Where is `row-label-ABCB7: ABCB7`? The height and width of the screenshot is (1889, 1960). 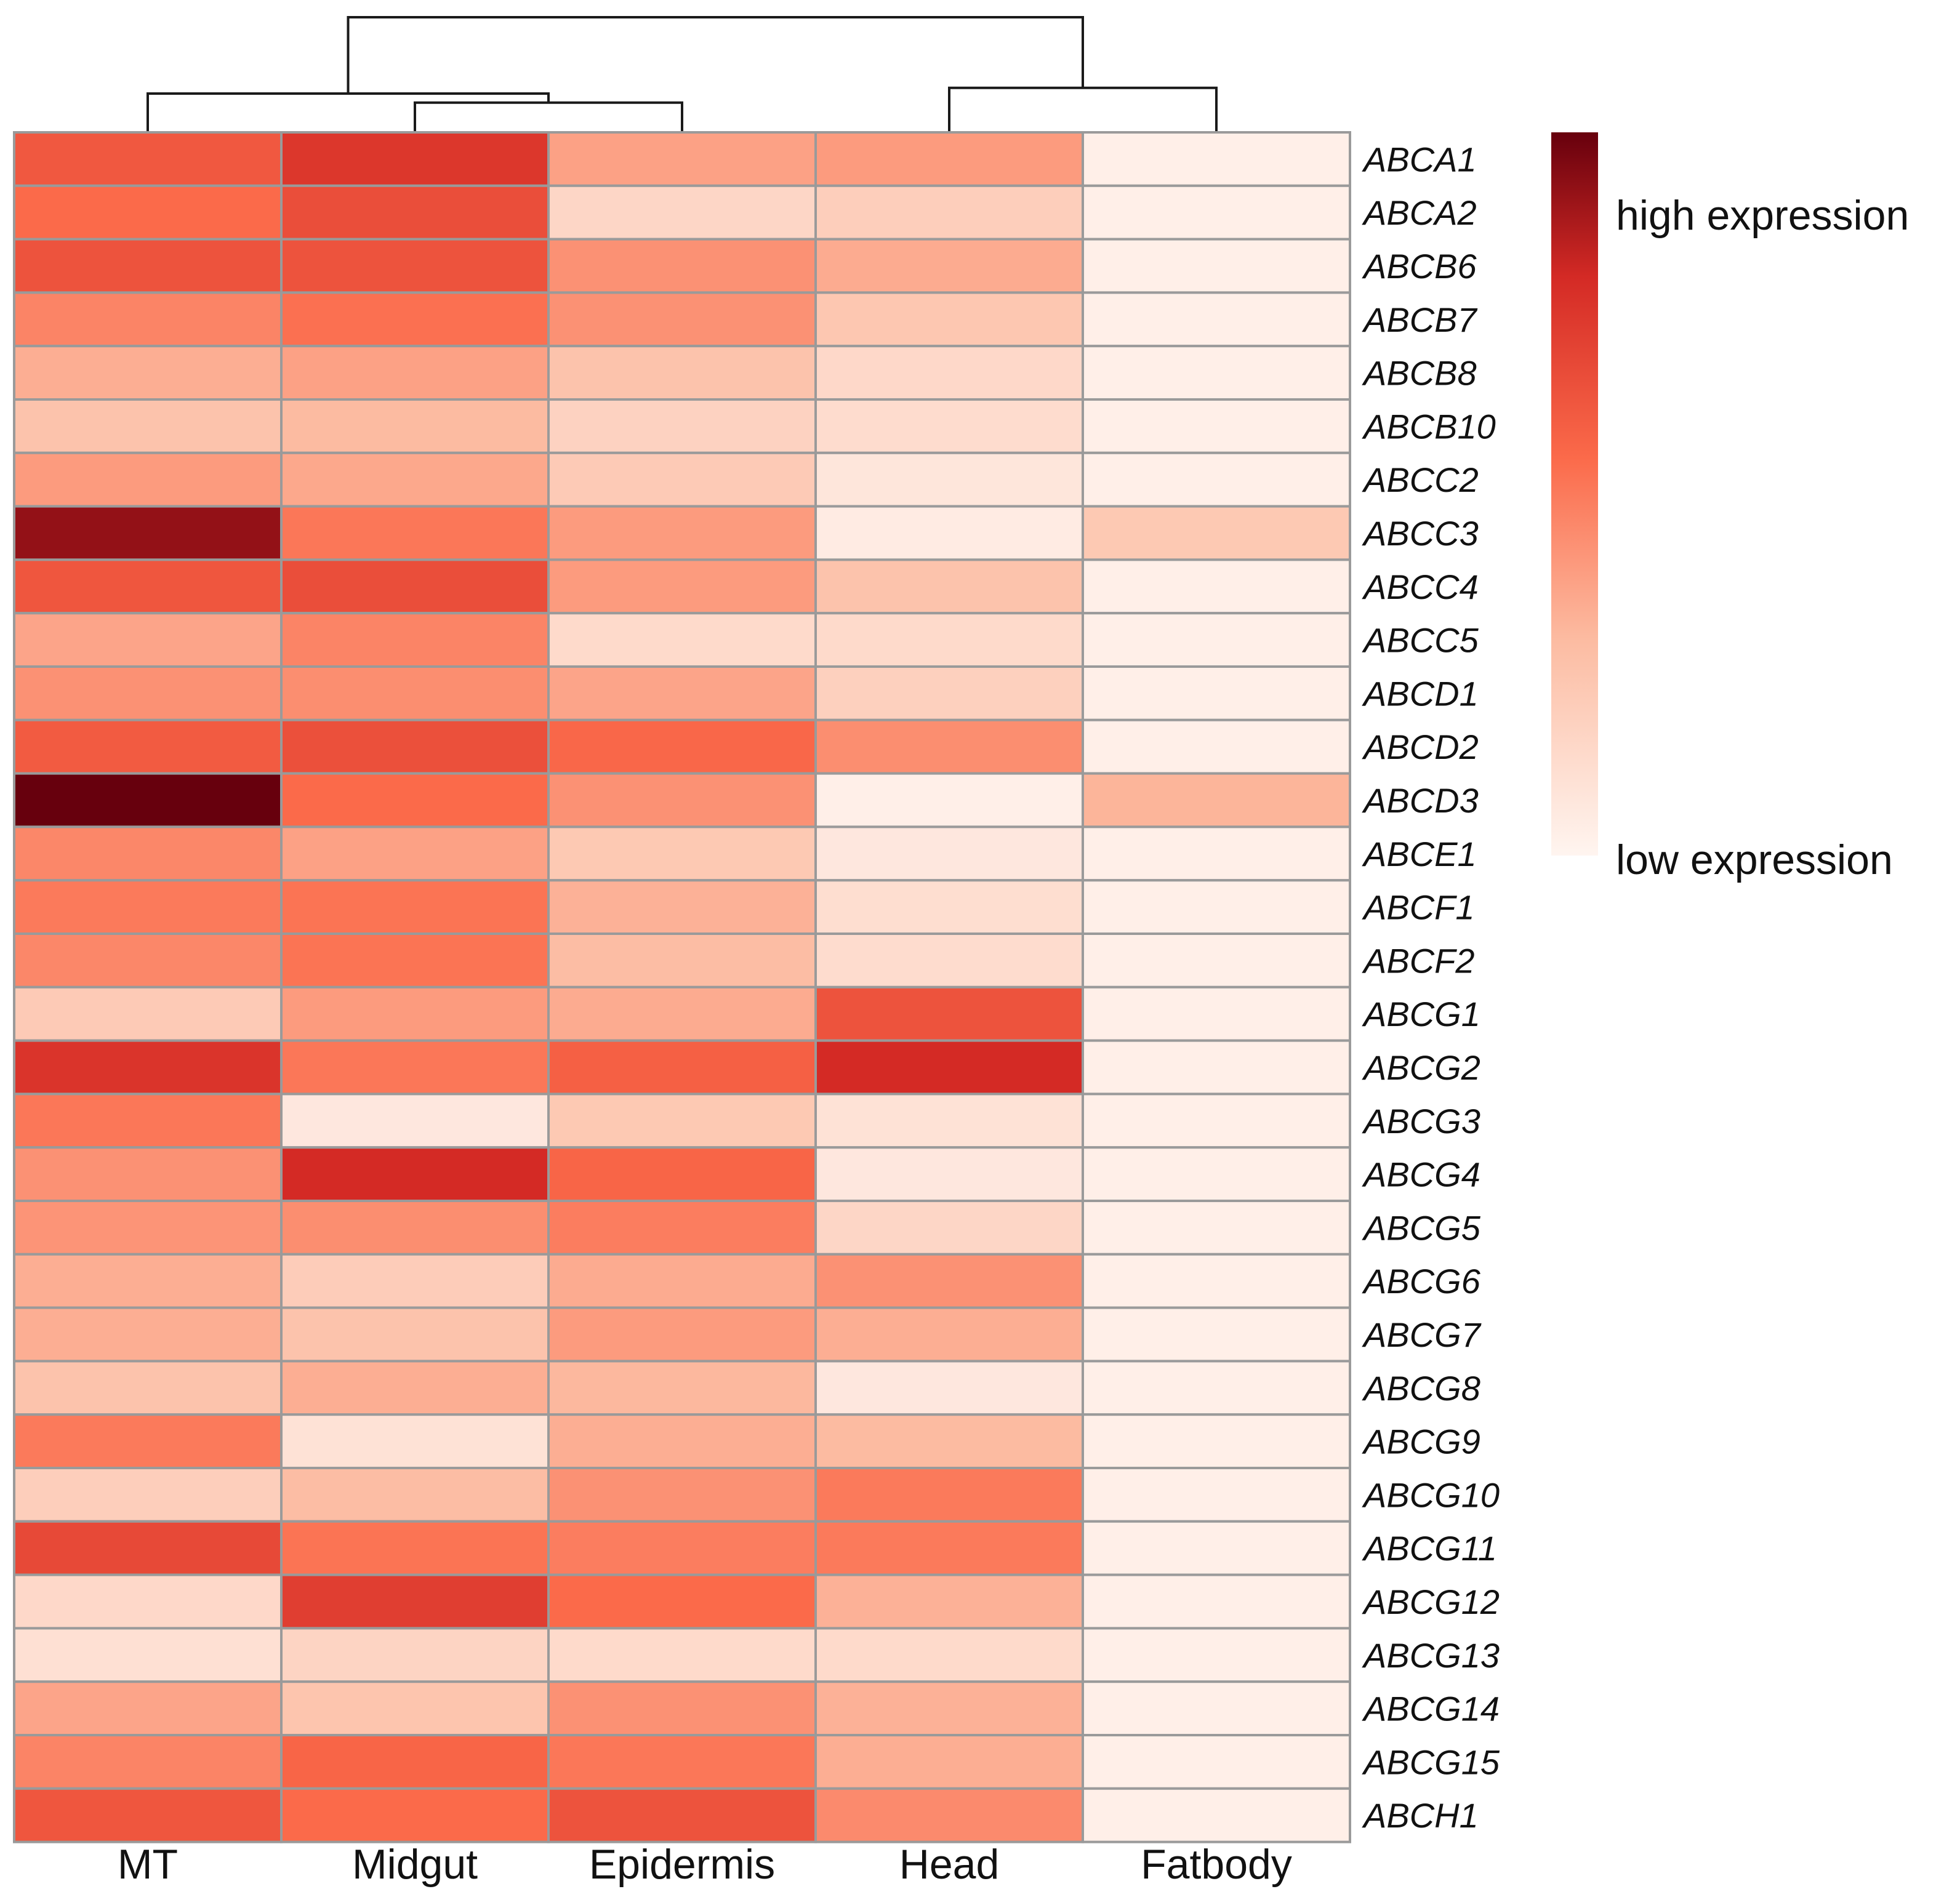
row-label-ABCB7: ABCB7 is located at coordinates (1419, 319).